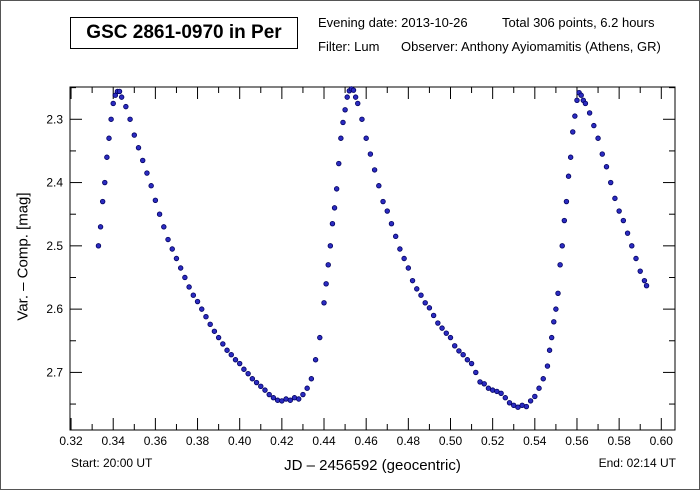 This screenshot has height=490, width=700. Describe the element at coordinates (578, 22) in the screenshot. I see `total-points: Total 306 points, 6.2 hours` at that location.